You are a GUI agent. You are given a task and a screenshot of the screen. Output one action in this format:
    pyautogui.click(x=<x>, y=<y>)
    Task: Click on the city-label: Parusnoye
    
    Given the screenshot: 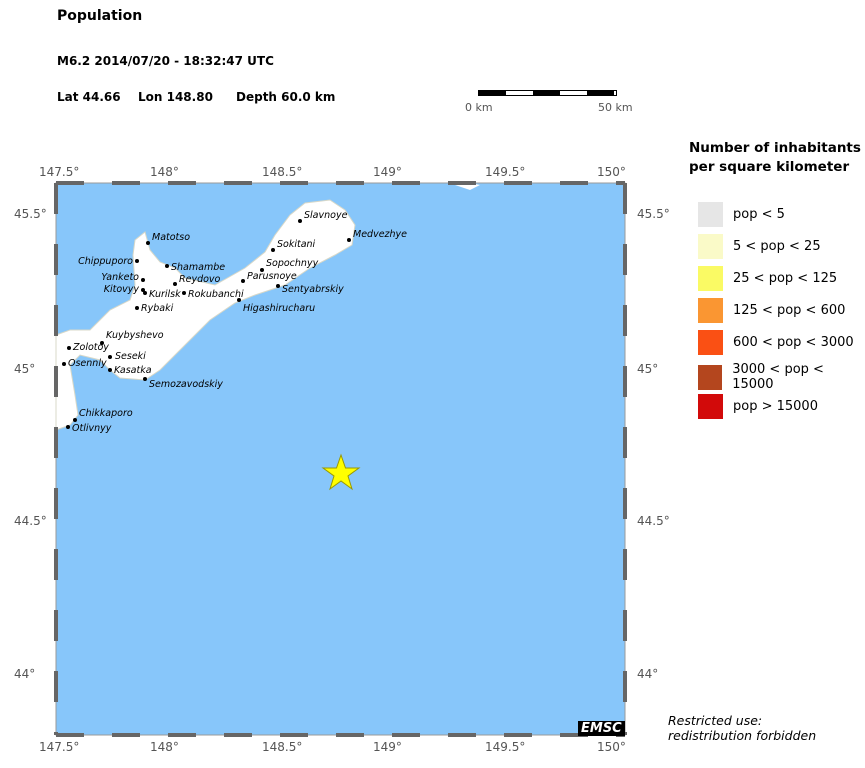 What is the action you would take?
    pyautogui.click(x=272, y=276)
    